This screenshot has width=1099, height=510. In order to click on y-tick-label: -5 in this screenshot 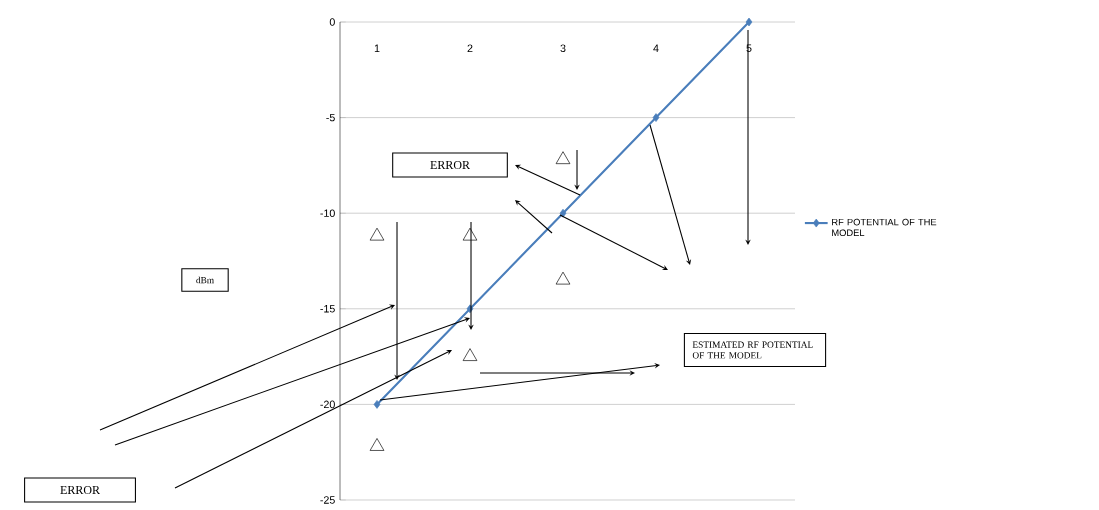, I will do `click(330, 117)`.